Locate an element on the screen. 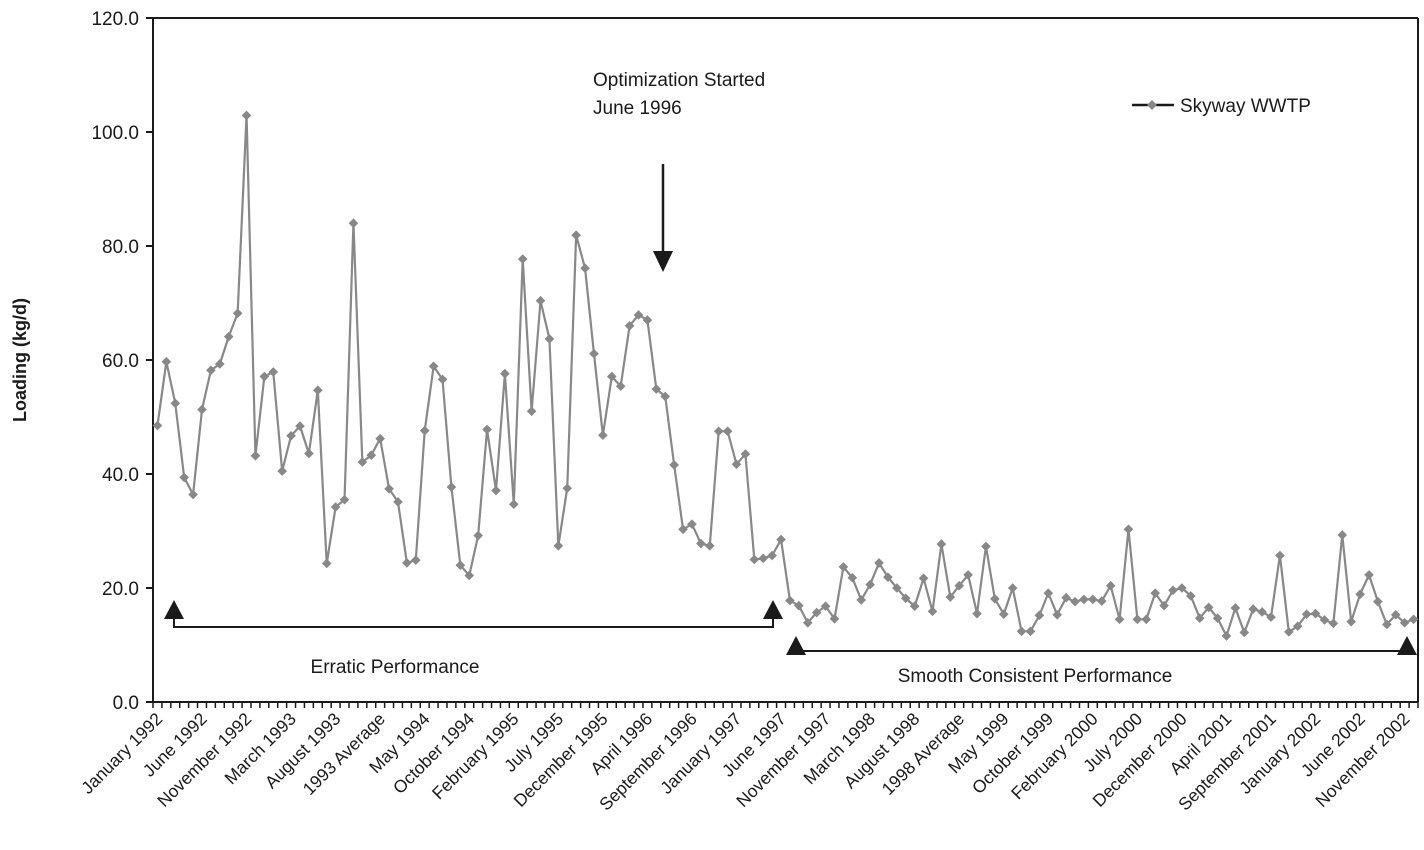 The height and width of the screenshot is (850, 1424). smooth-end-triangle-icon is located at coordinates (1407, 645).